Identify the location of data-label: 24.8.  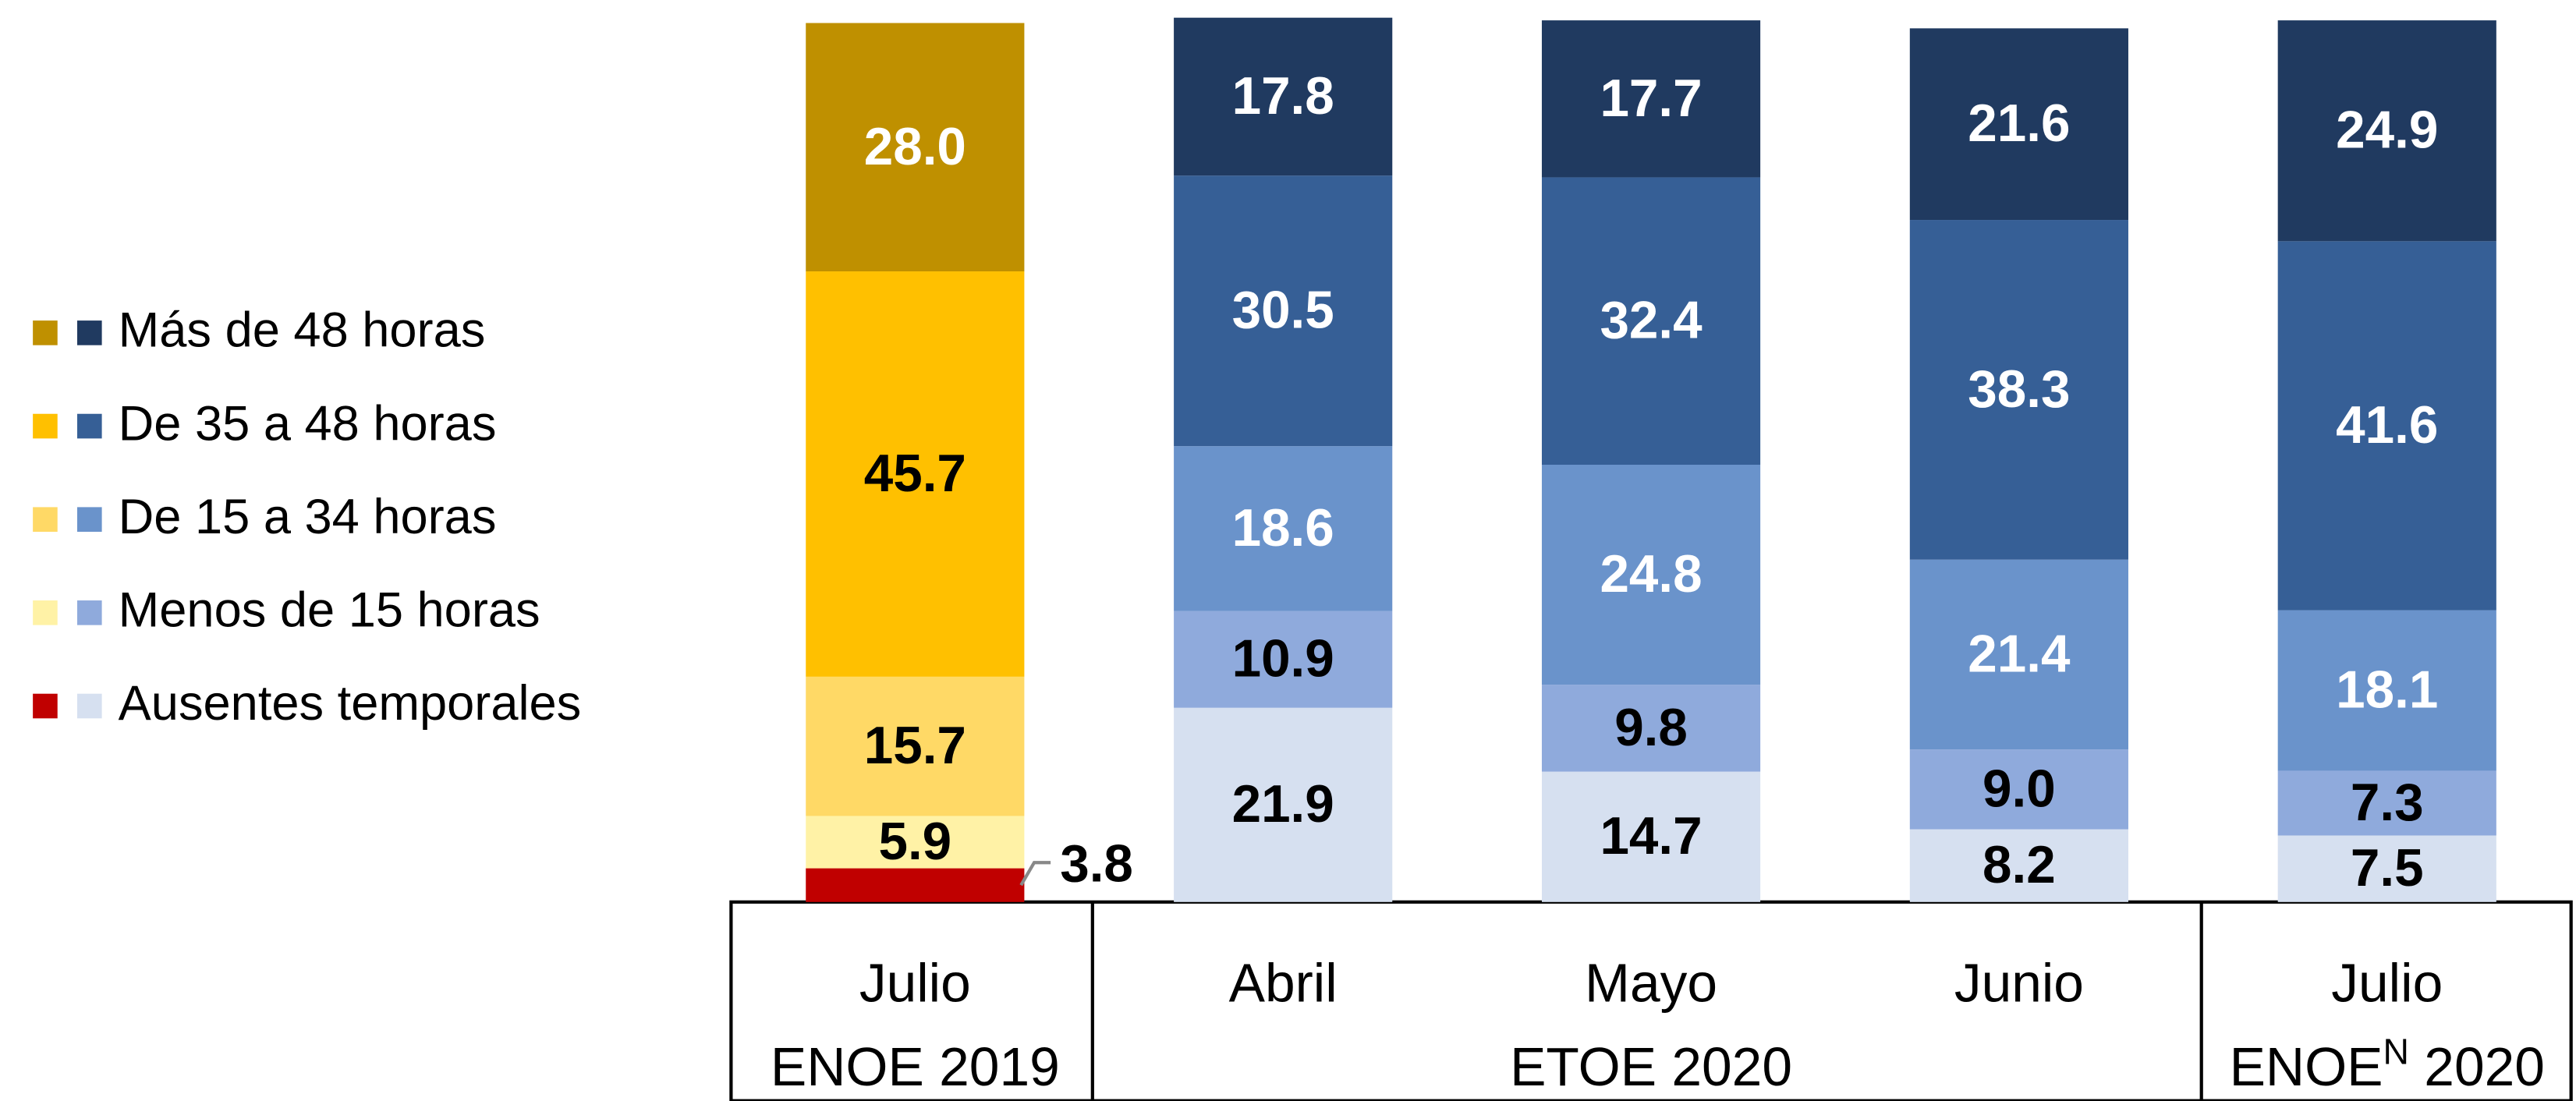
(1651, 575).